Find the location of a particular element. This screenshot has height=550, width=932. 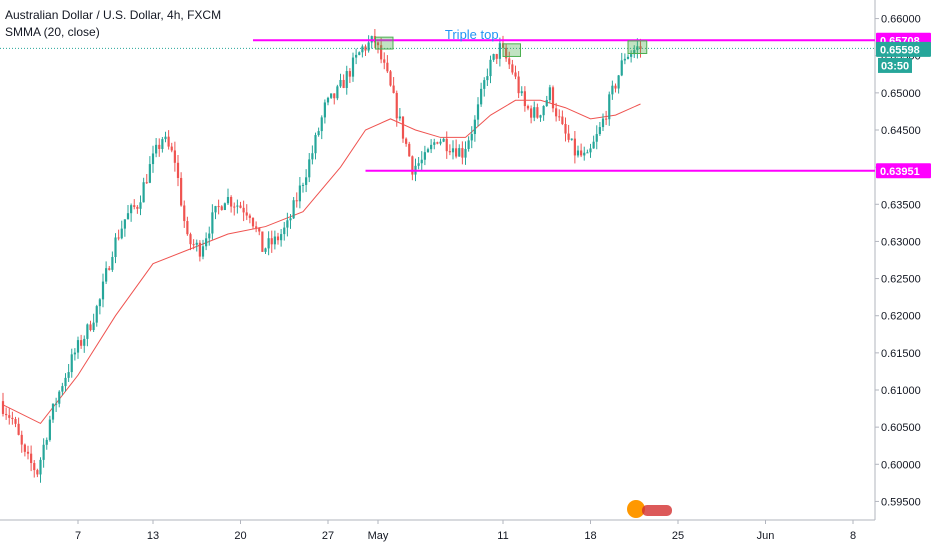

support-price-tag: 0.63951 is located at coordinates (900, 172).